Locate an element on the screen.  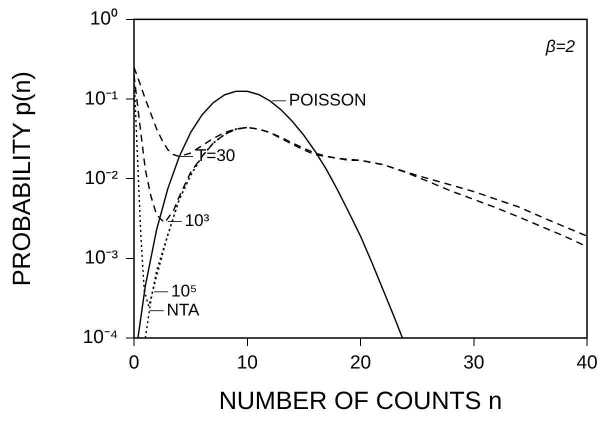
annotation: NTA is located at coordinates (183, 310).